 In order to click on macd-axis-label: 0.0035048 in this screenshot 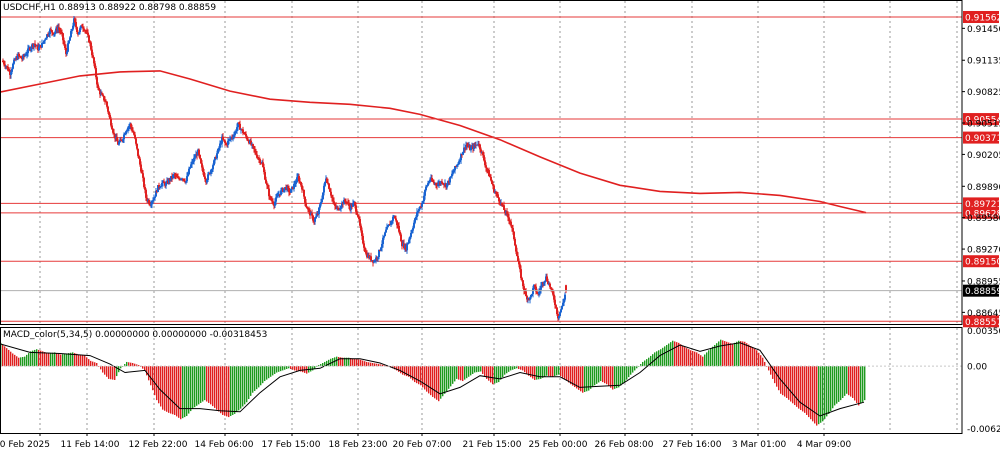, I will do `click(983, 332)`.